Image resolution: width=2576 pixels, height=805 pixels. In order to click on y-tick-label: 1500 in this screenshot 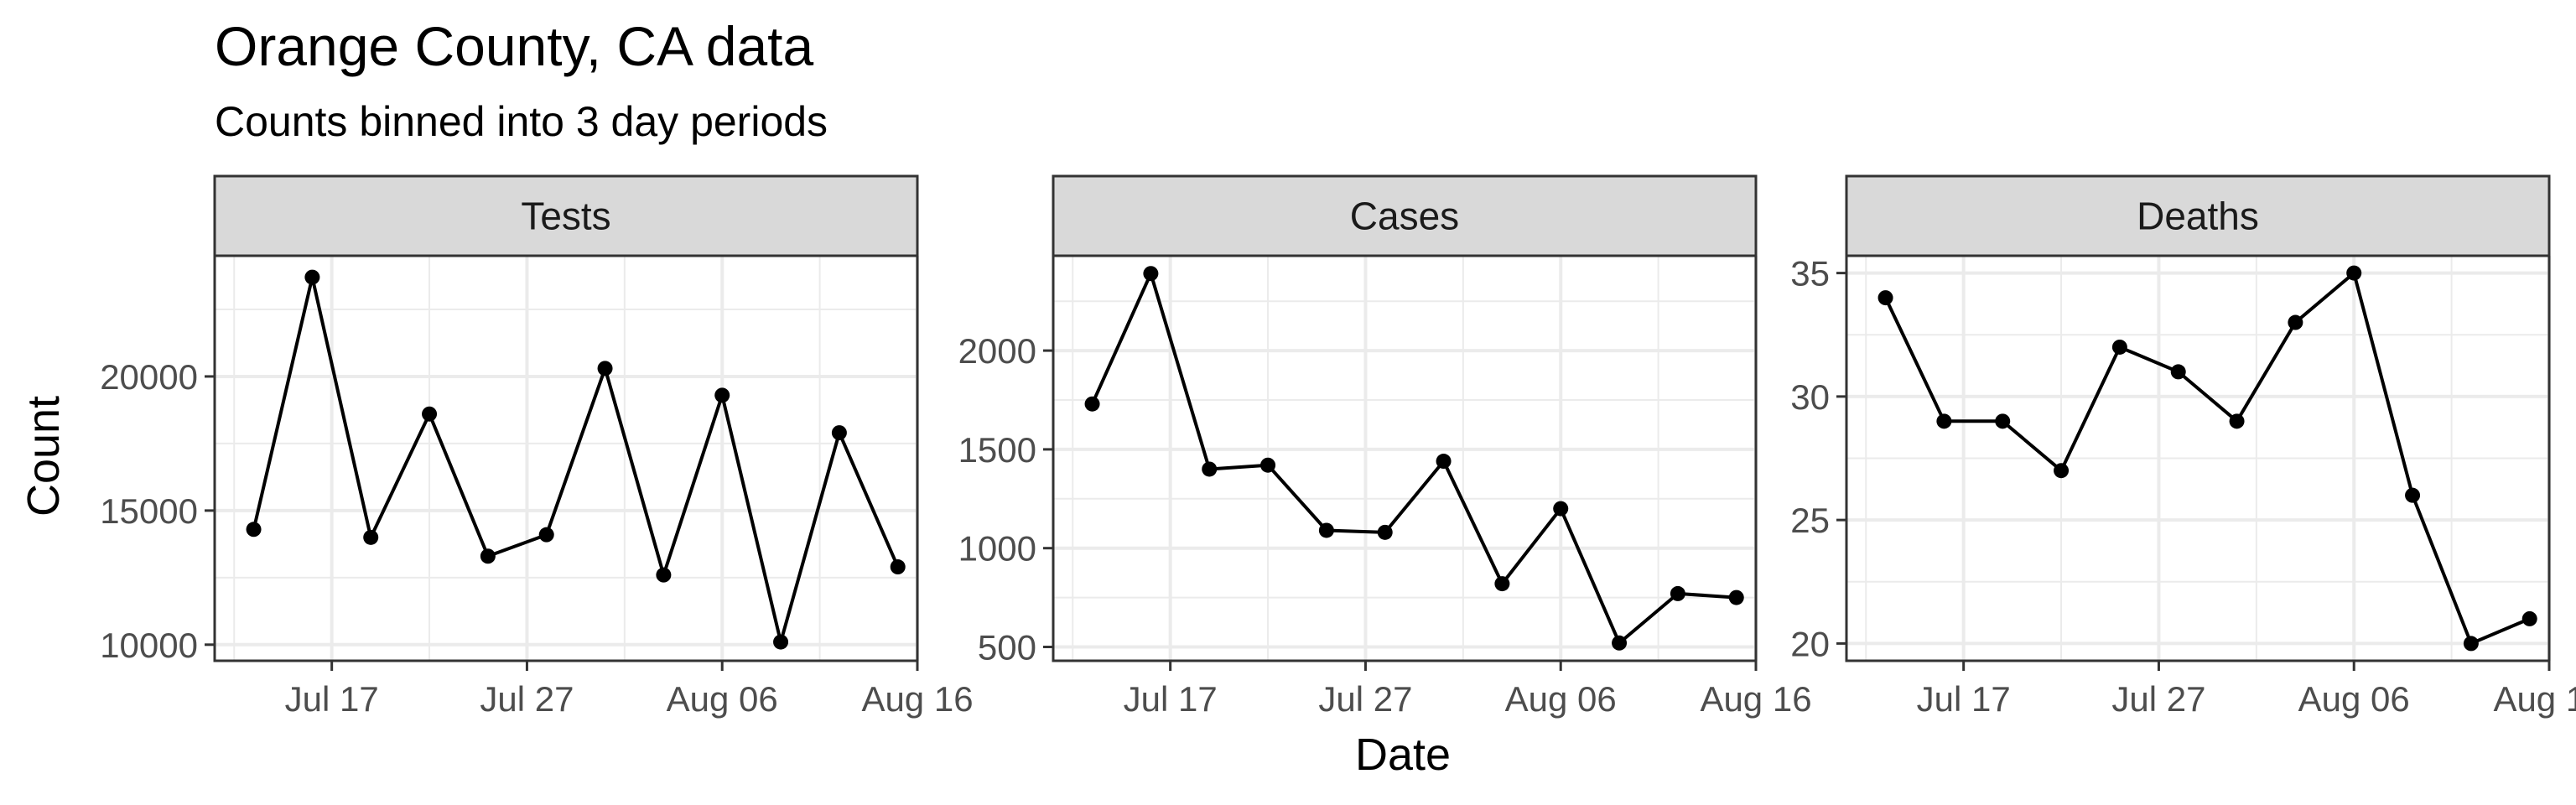, I will do `click(997, 450)`.